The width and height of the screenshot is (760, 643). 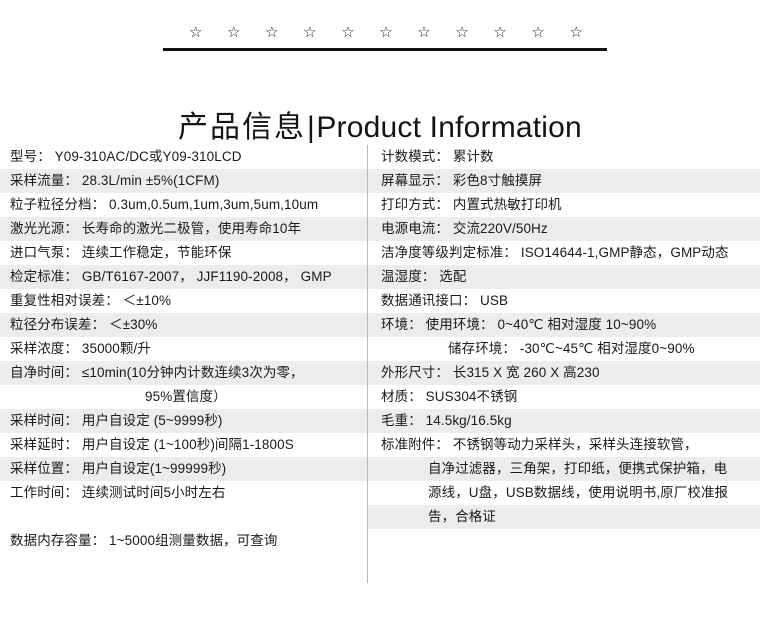 What do you see at coordinates (564, 205) in the screenshot?
I see `spec-row: 打印方式： 内置式热敏打印机` at bounding box center [564, 205].